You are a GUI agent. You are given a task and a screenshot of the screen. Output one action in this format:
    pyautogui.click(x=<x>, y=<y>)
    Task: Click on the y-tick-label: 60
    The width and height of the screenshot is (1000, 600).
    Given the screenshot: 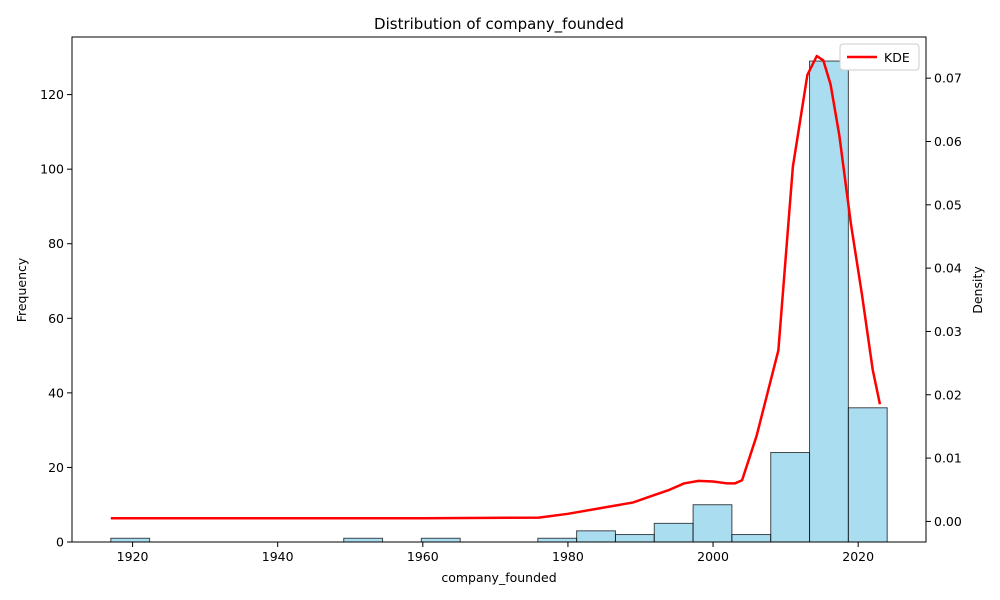 What is the action you would take?
    pyautogui.click(x=56, y=318)
    